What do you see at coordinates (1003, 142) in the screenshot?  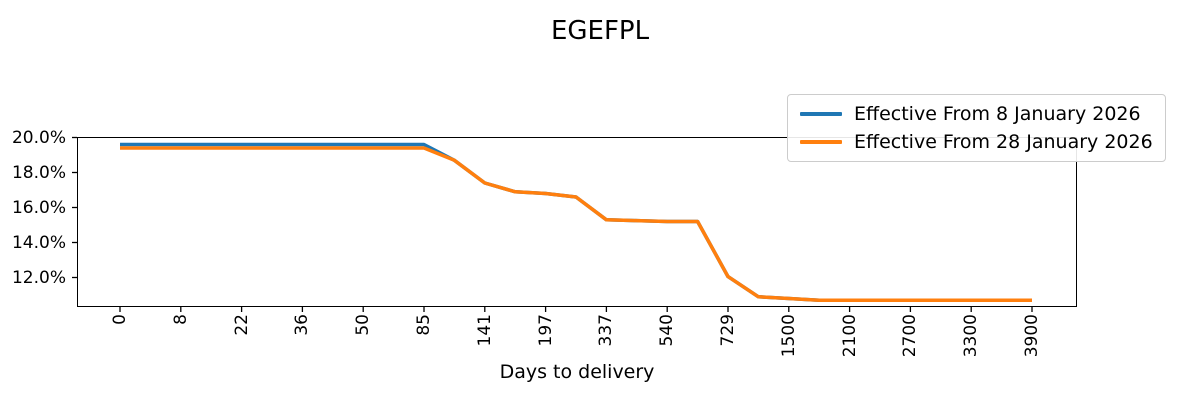 I see `legend-label-series-2: Effective From 28 January 2026` at bounding box center [1003, 142].